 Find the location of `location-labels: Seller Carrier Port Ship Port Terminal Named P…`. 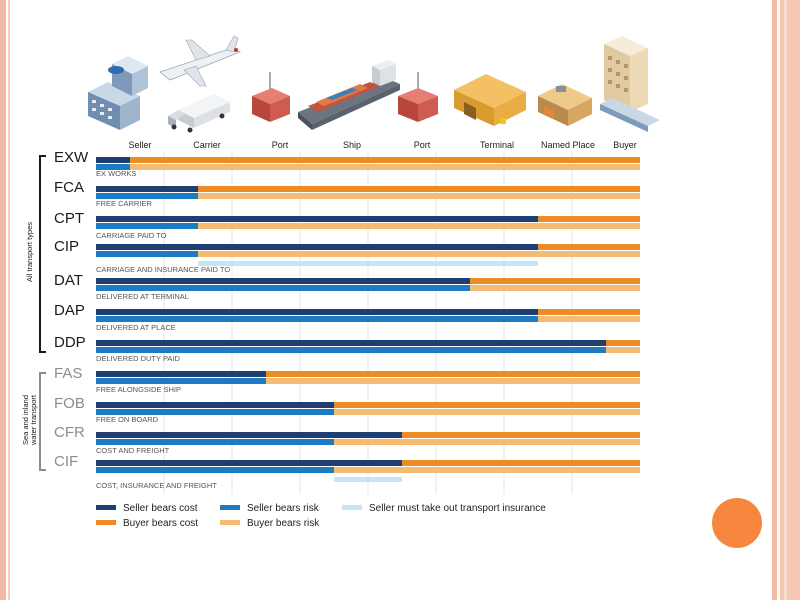

location-labels: Seller Carrier Port Ship Port Terminal Named P… is located at coordinates (382, 145).